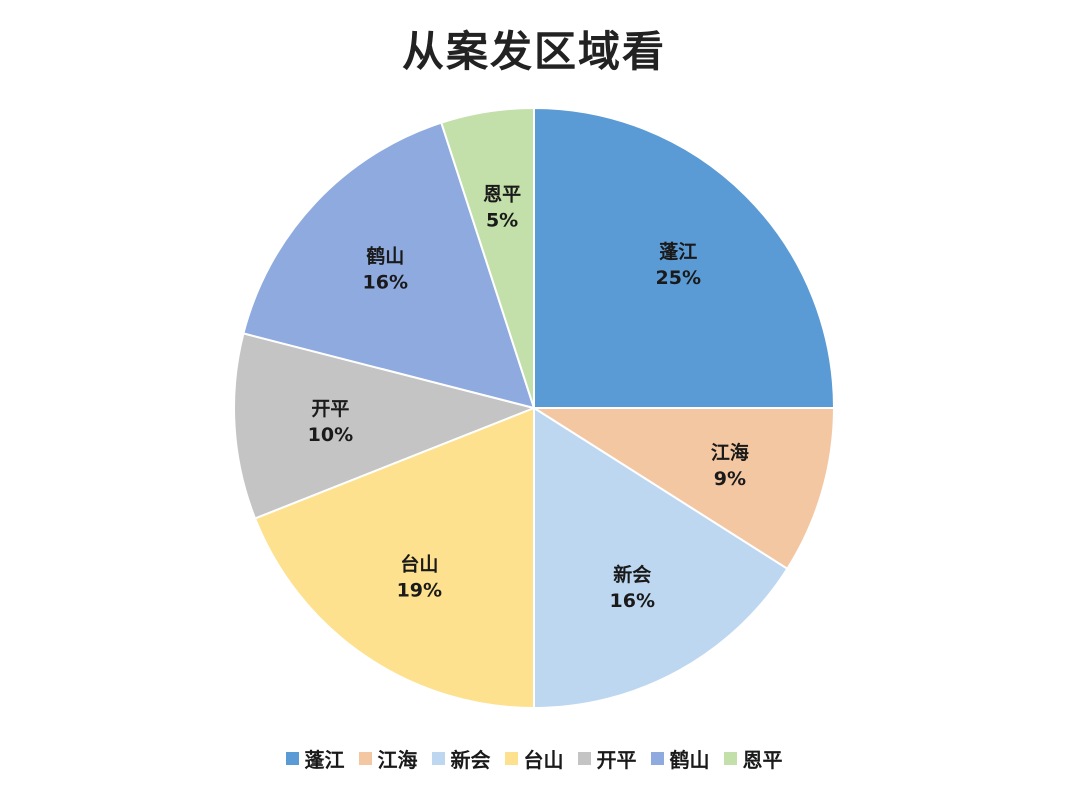  What do you see at coordinates (487, 257) in the screenshot?
I see `pie-slice-恩平` at bounding box center [487, 257].